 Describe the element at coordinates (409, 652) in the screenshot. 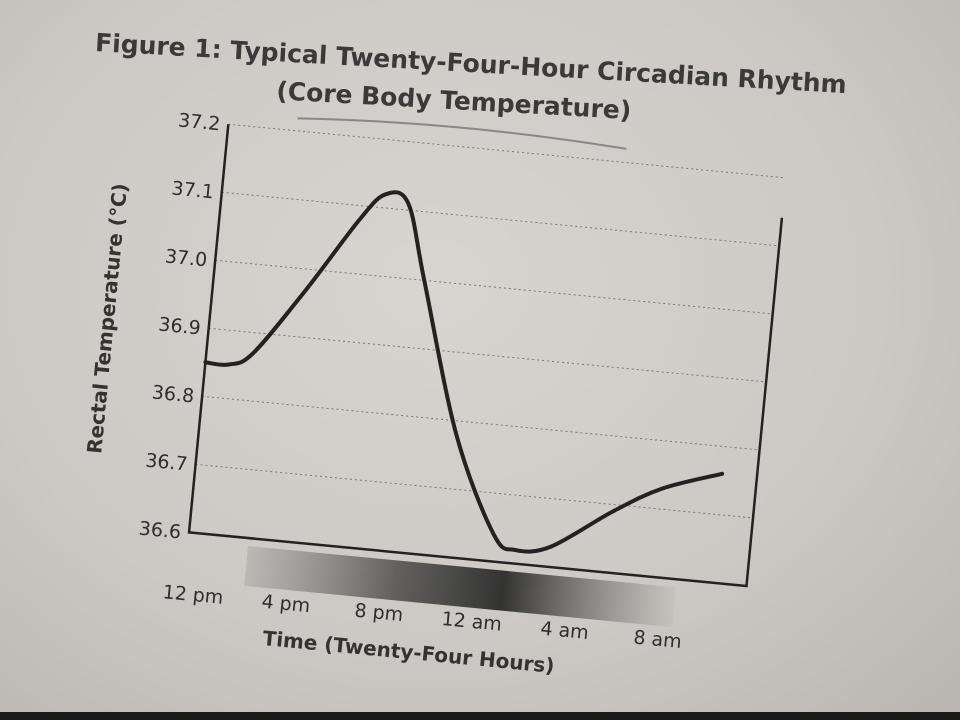

I see `x-axis-label: Time (Twenty-Four Hours)` at that location.